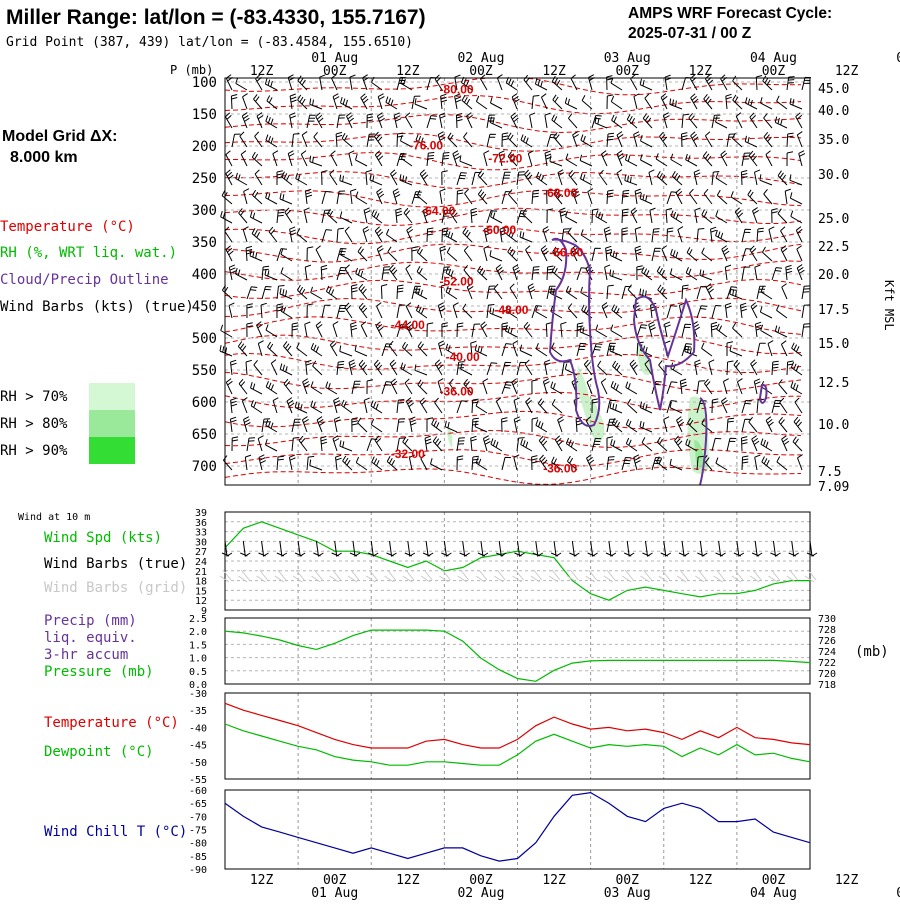 The width and height of the screenshot is (900, 904). Describe the element at coordinates (517, 829) in the screenshot. I see `panel-frame` at that location.